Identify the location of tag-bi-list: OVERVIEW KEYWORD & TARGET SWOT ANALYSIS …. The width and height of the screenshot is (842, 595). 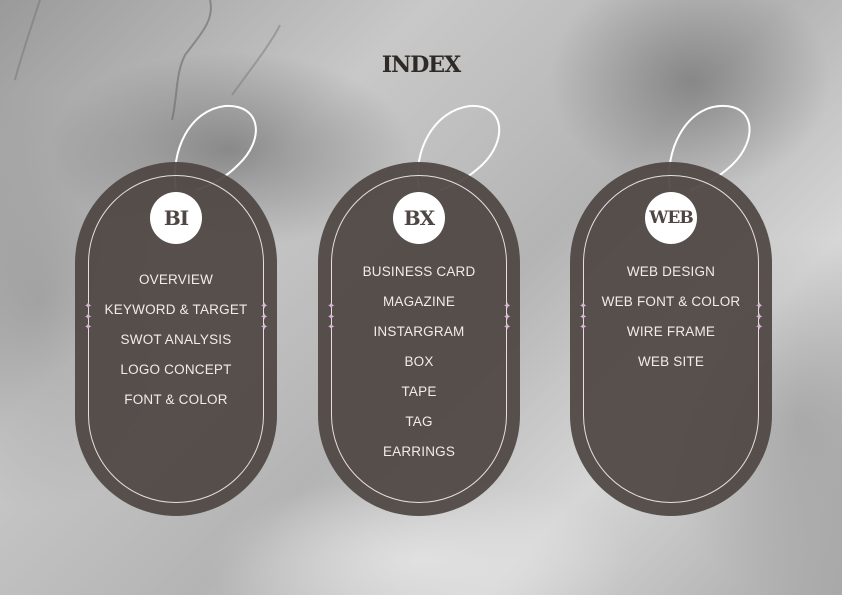
(176, 340).